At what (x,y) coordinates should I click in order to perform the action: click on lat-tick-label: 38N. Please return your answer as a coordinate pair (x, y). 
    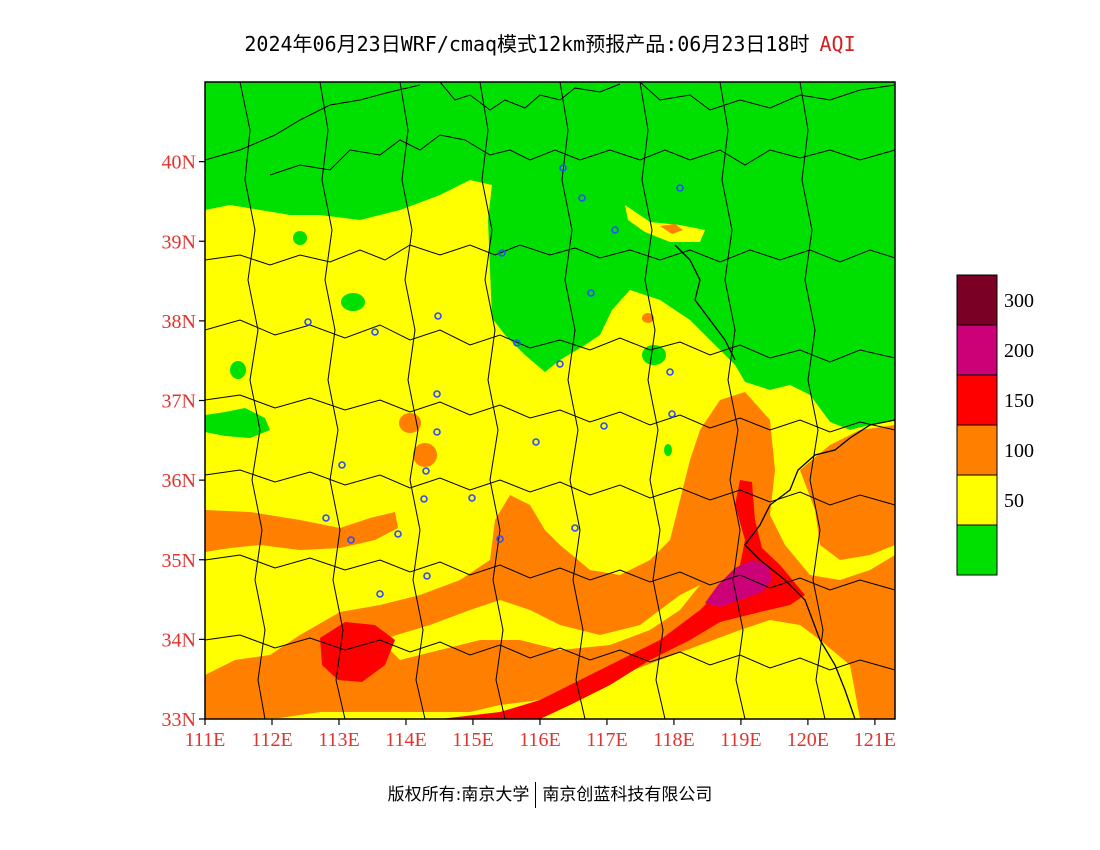
    Looking at the image, I should click on (179, 322).